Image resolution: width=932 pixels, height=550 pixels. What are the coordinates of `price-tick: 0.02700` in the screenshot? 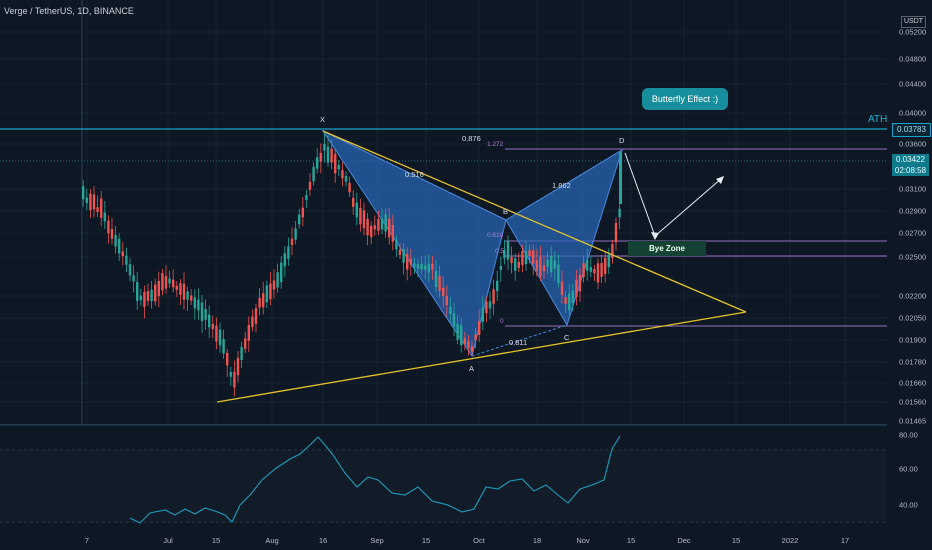 It's located at (913, 233).